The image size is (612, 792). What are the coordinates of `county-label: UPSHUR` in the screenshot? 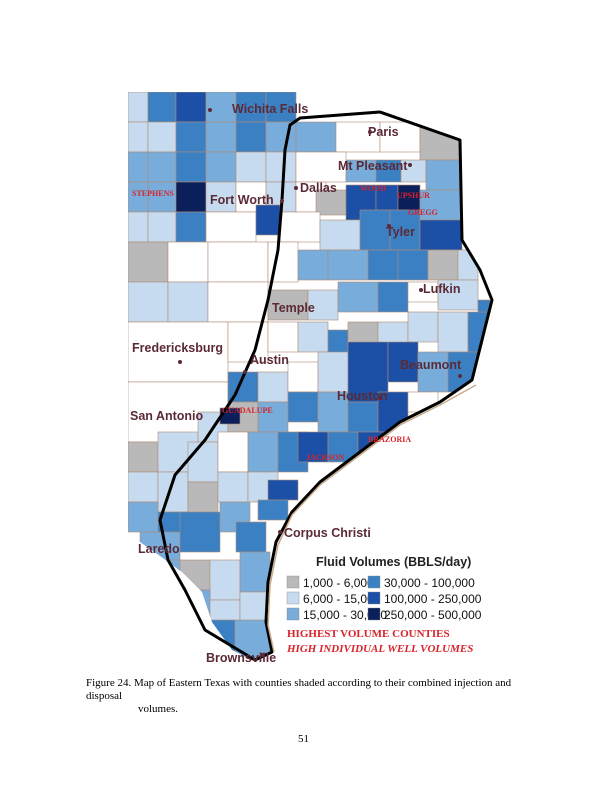 It's located at (413, 195).